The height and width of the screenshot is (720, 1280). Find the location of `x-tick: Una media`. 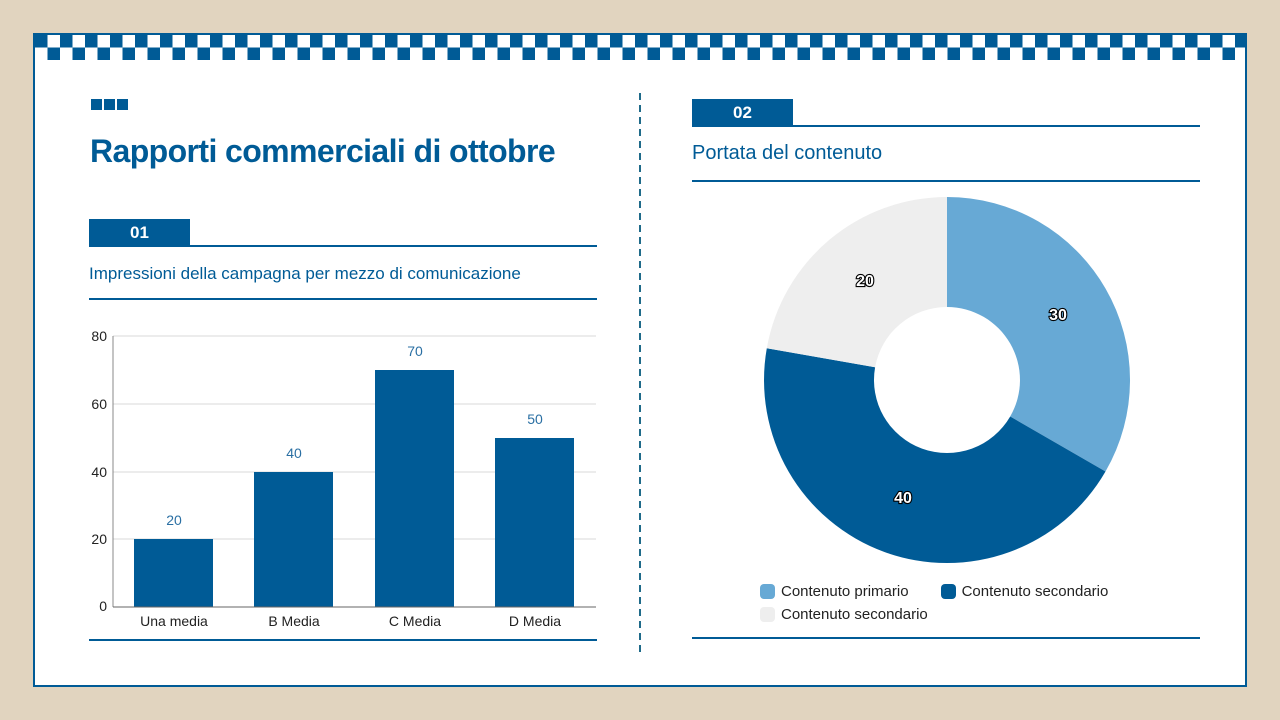

x-tick: Una media is located at coordinates (174, 621).